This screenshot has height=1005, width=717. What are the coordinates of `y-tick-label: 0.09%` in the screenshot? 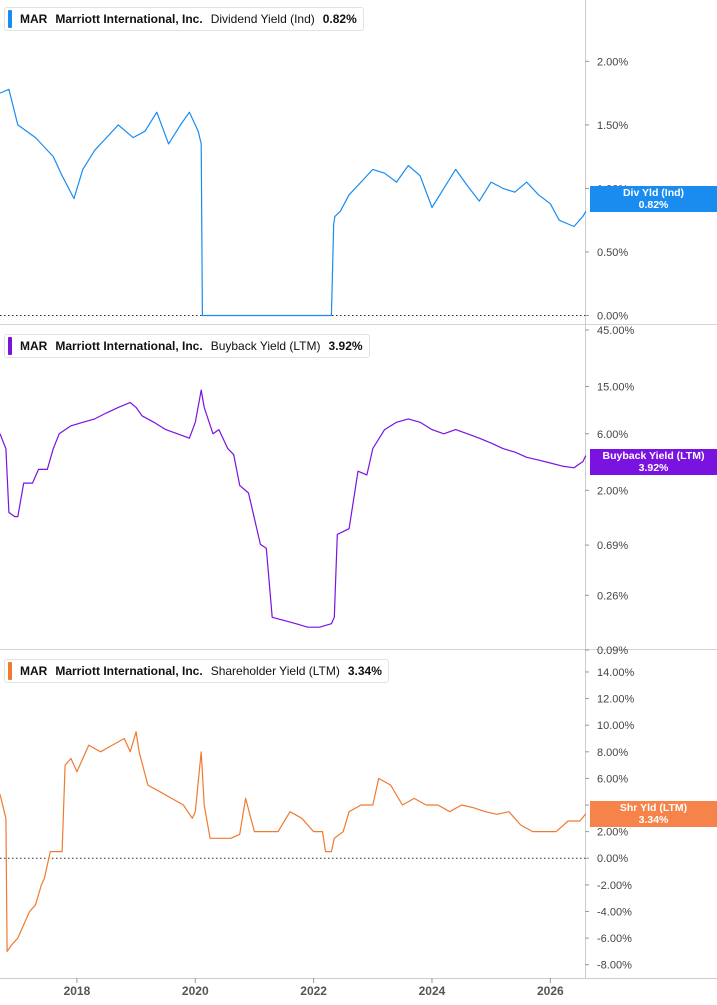 It's located at (612, 651).